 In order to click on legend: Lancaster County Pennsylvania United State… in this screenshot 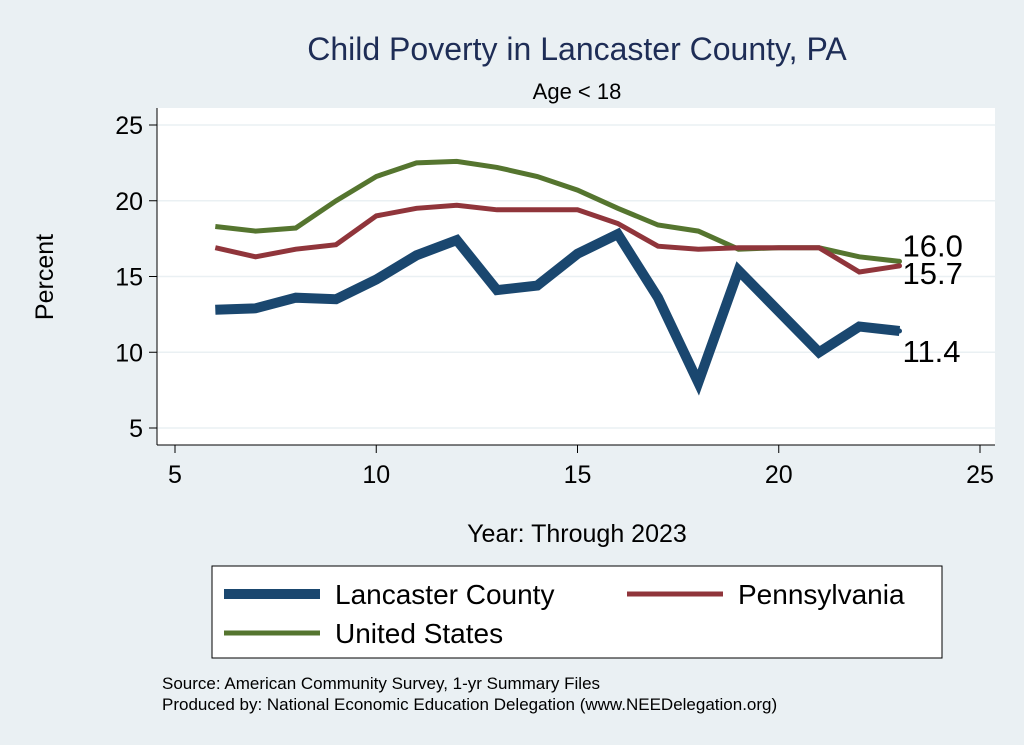, I will do `click(564, 614)`.